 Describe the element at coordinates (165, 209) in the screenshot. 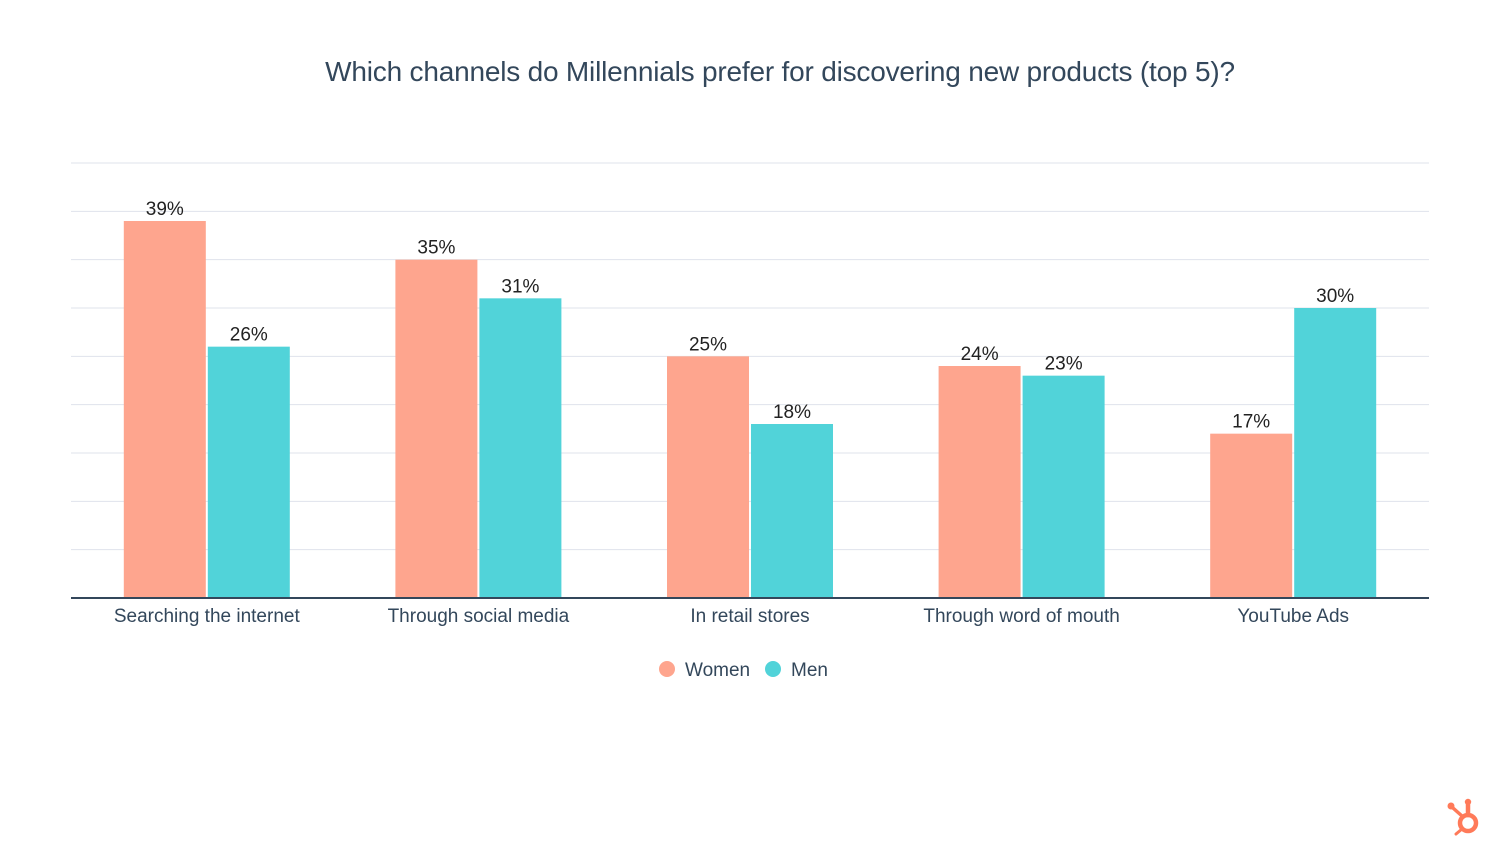

I see `data-label-women-1: 39%` at that location.